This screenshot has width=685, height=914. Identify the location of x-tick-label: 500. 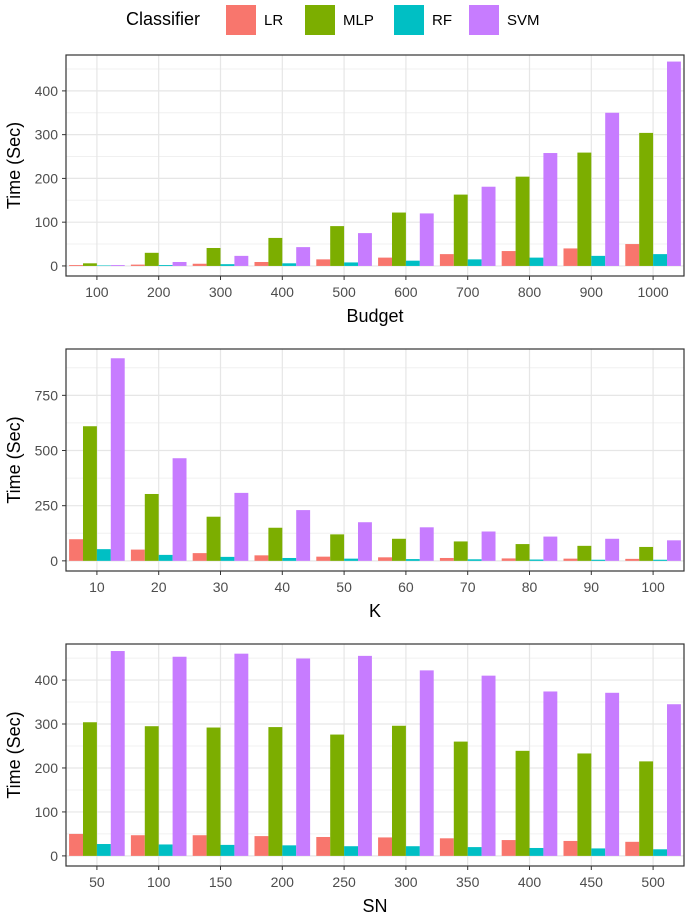
(344, 292).